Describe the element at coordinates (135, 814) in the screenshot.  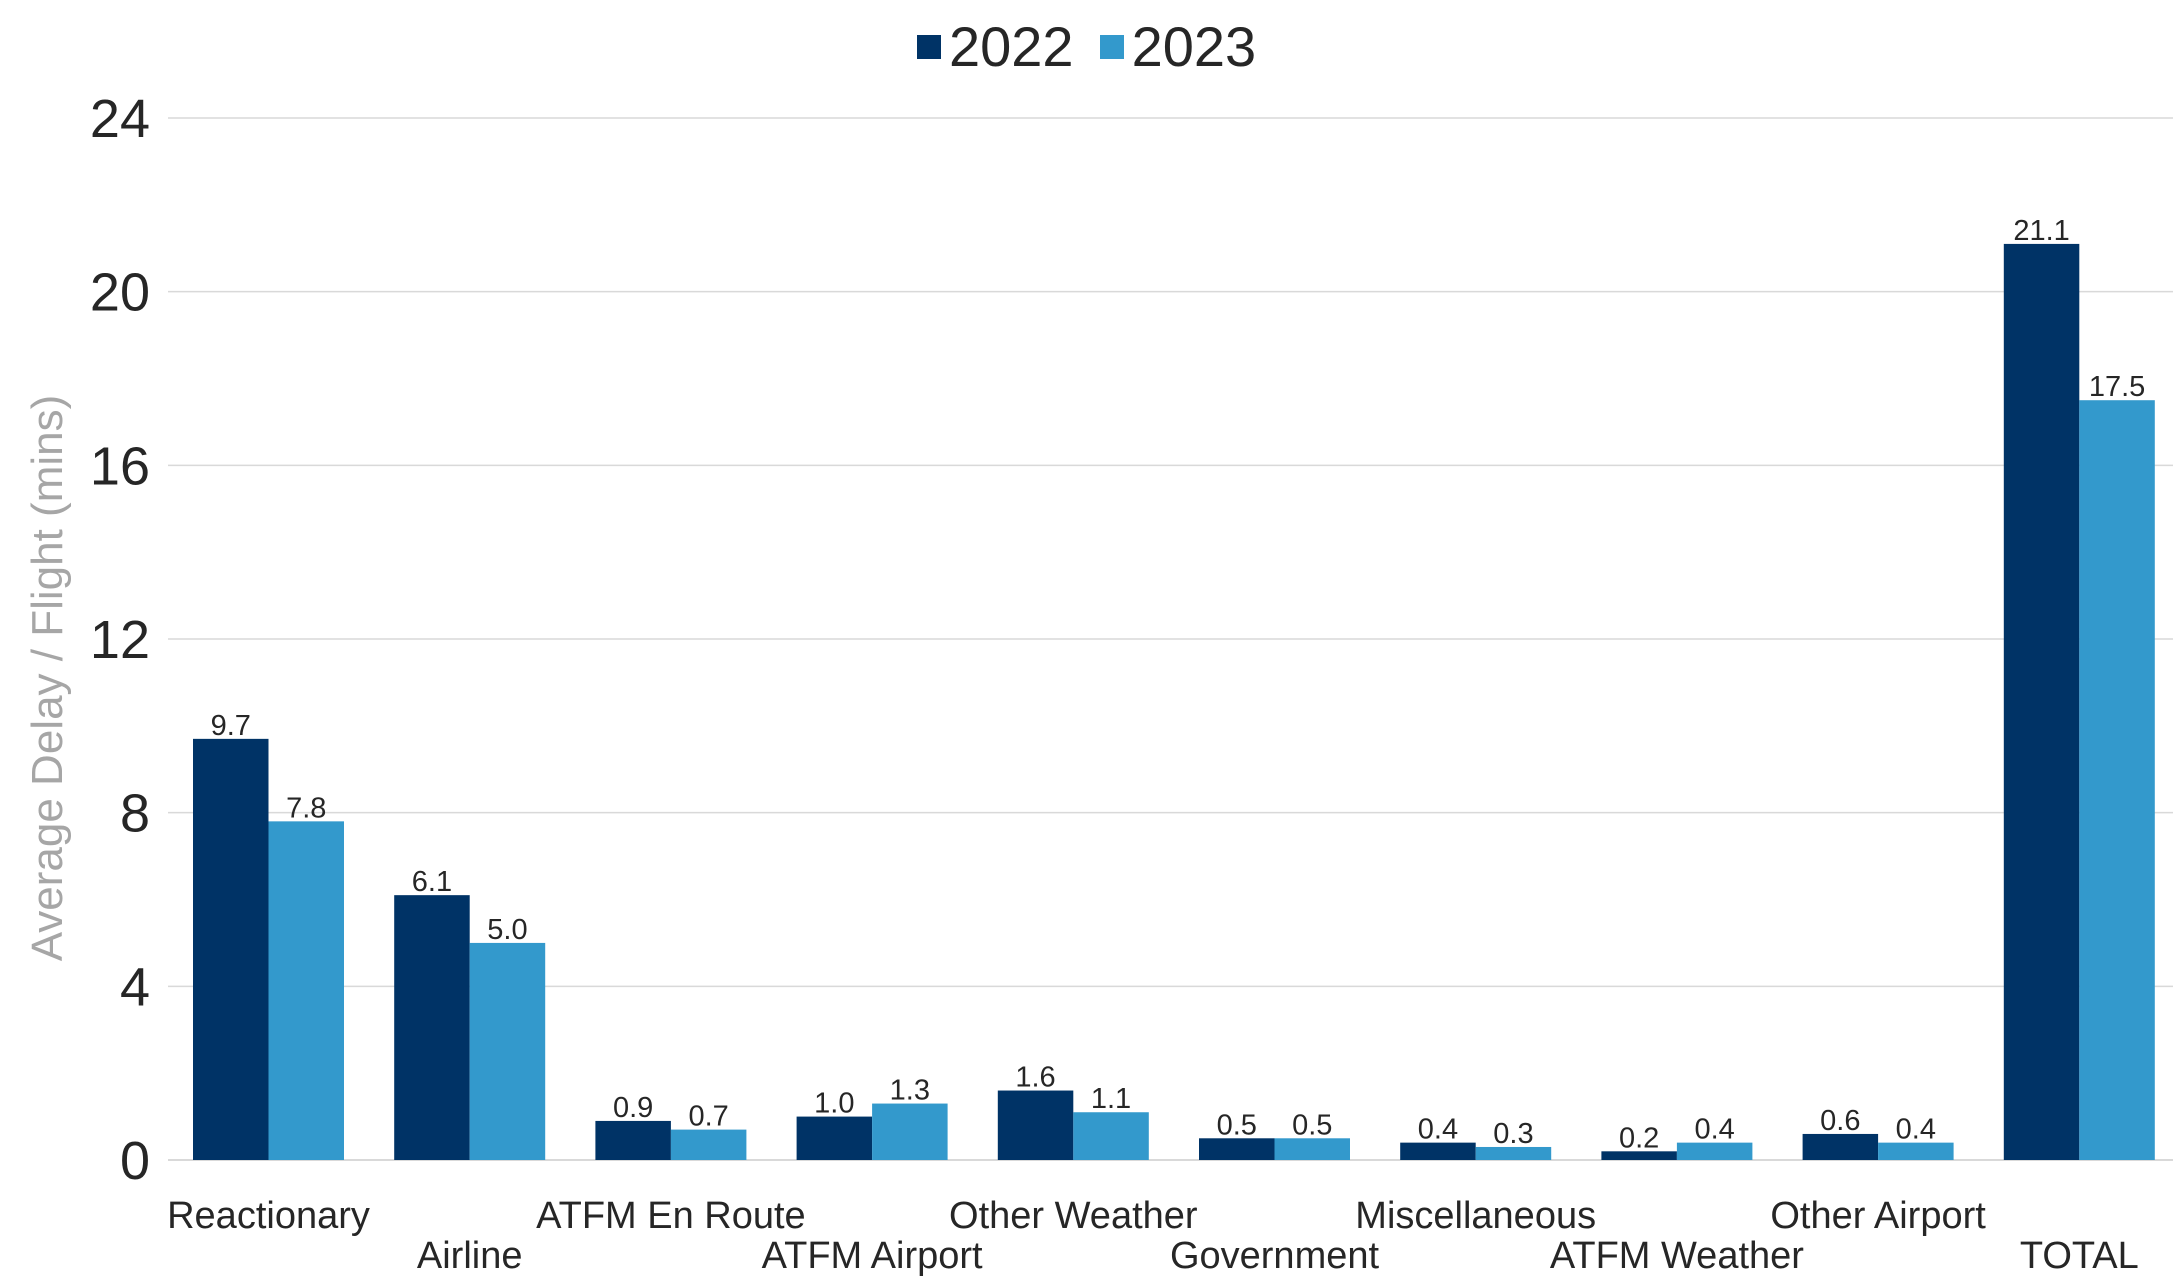
I see `y-tick-label: 8` at that location.